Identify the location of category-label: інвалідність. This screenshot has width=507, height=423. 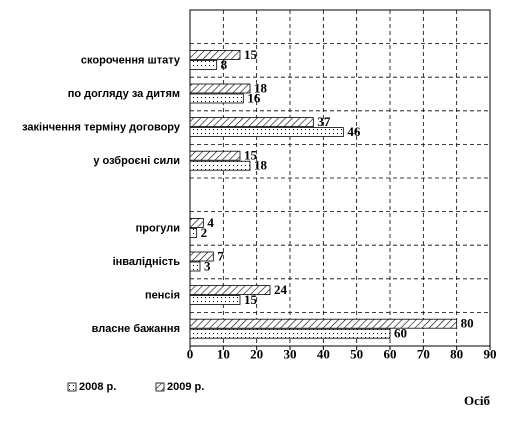
(147, 262).